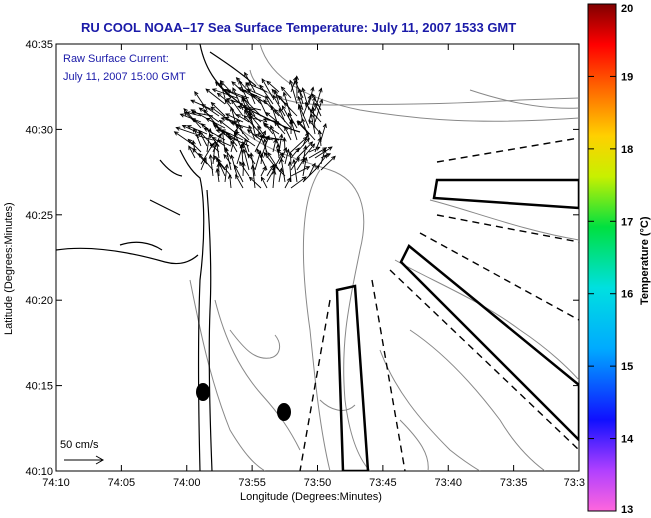  I want to click on colorbar-tick-label: 16, so click(627, 295).